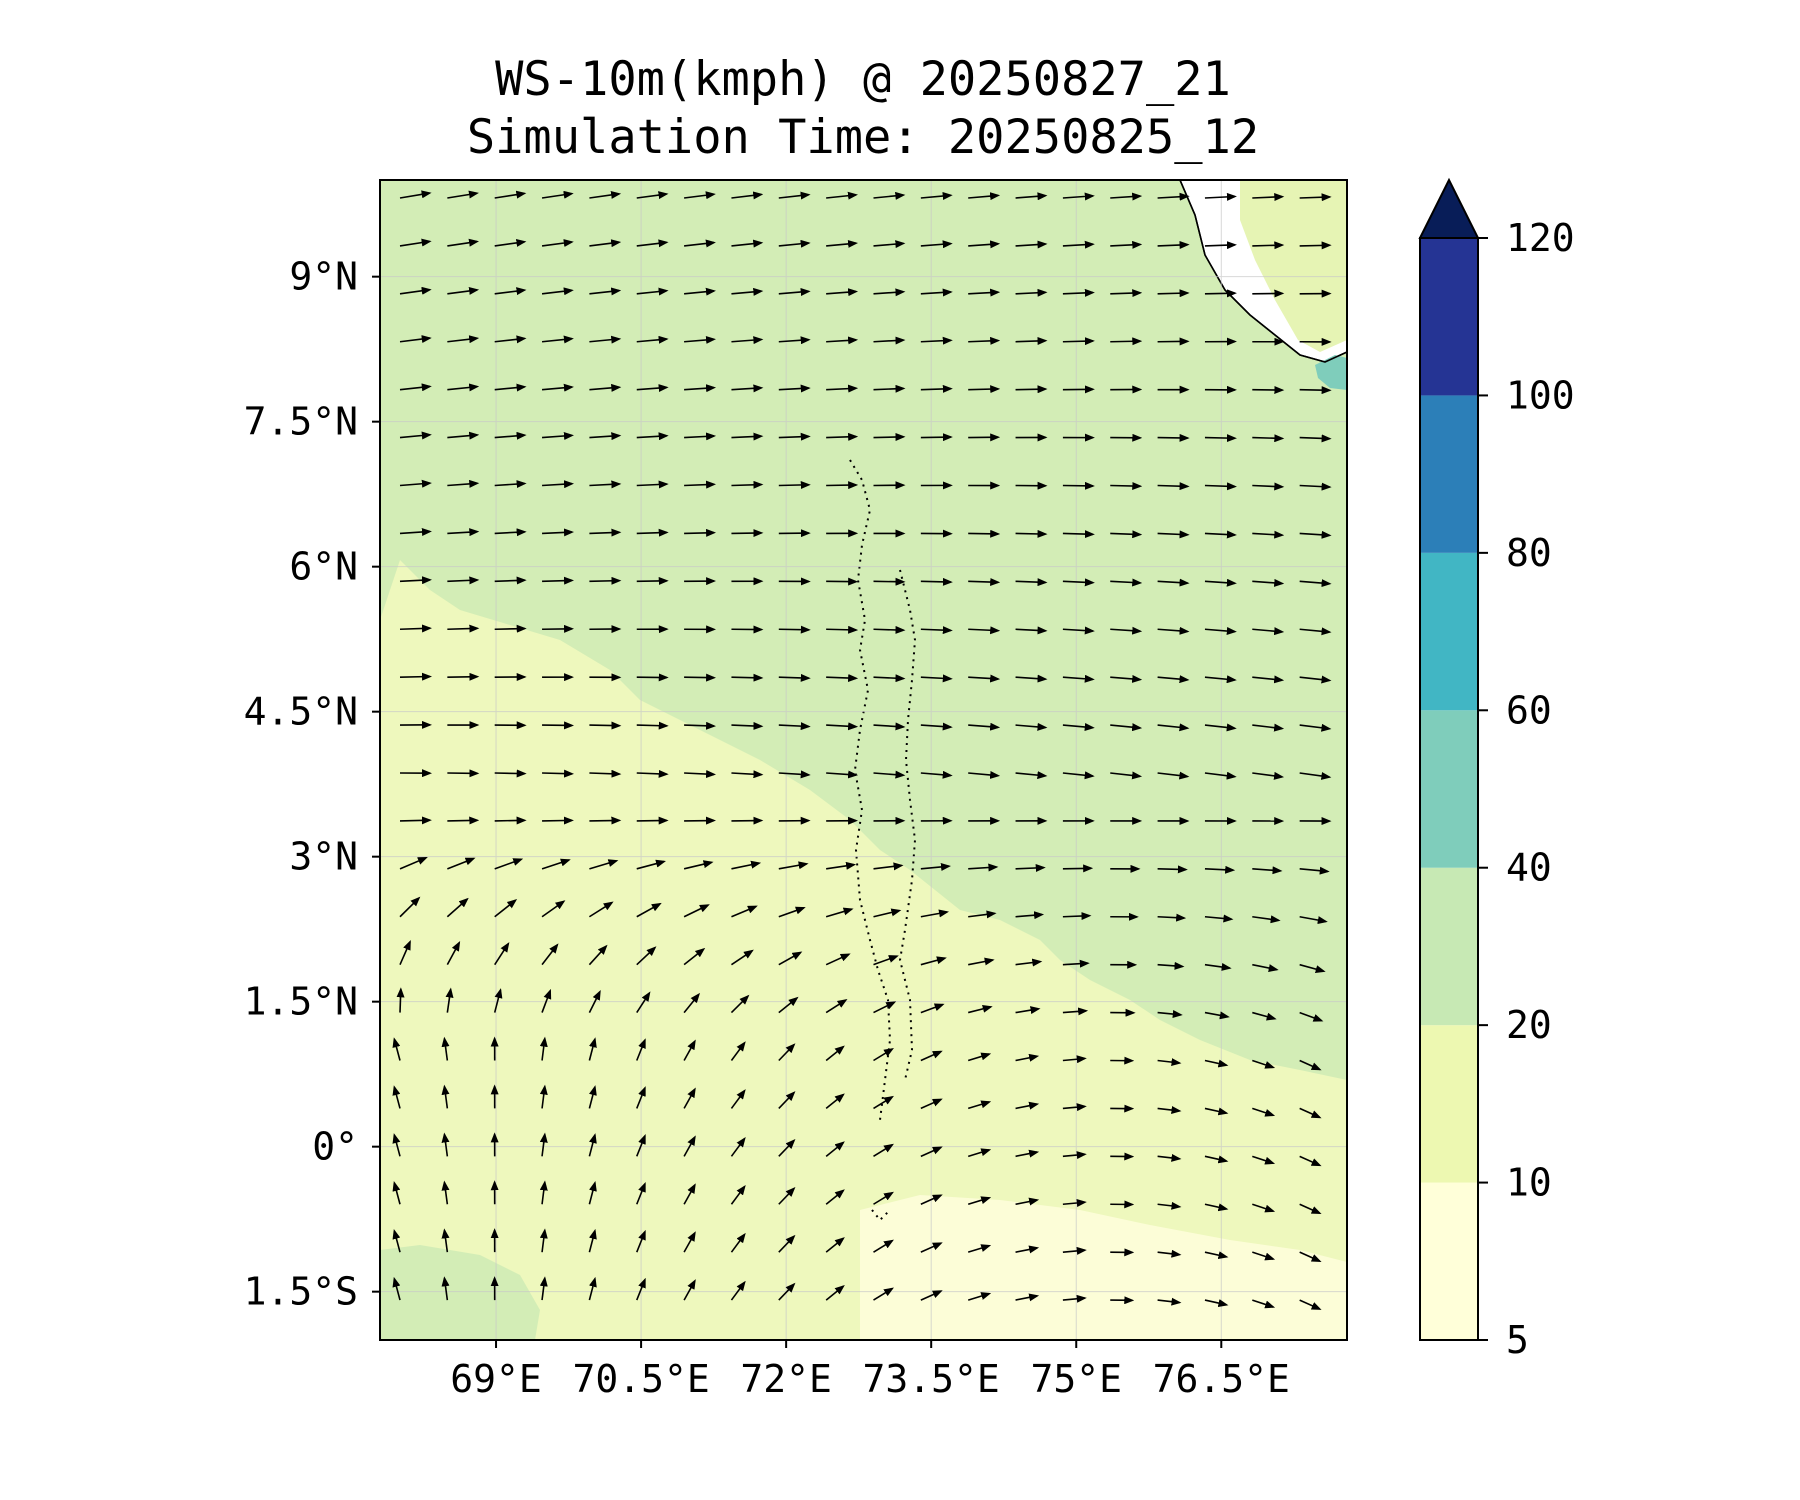 The image size is (1800, 1500). I want to click on y-tick-label: 3°N, so click(323, 857).